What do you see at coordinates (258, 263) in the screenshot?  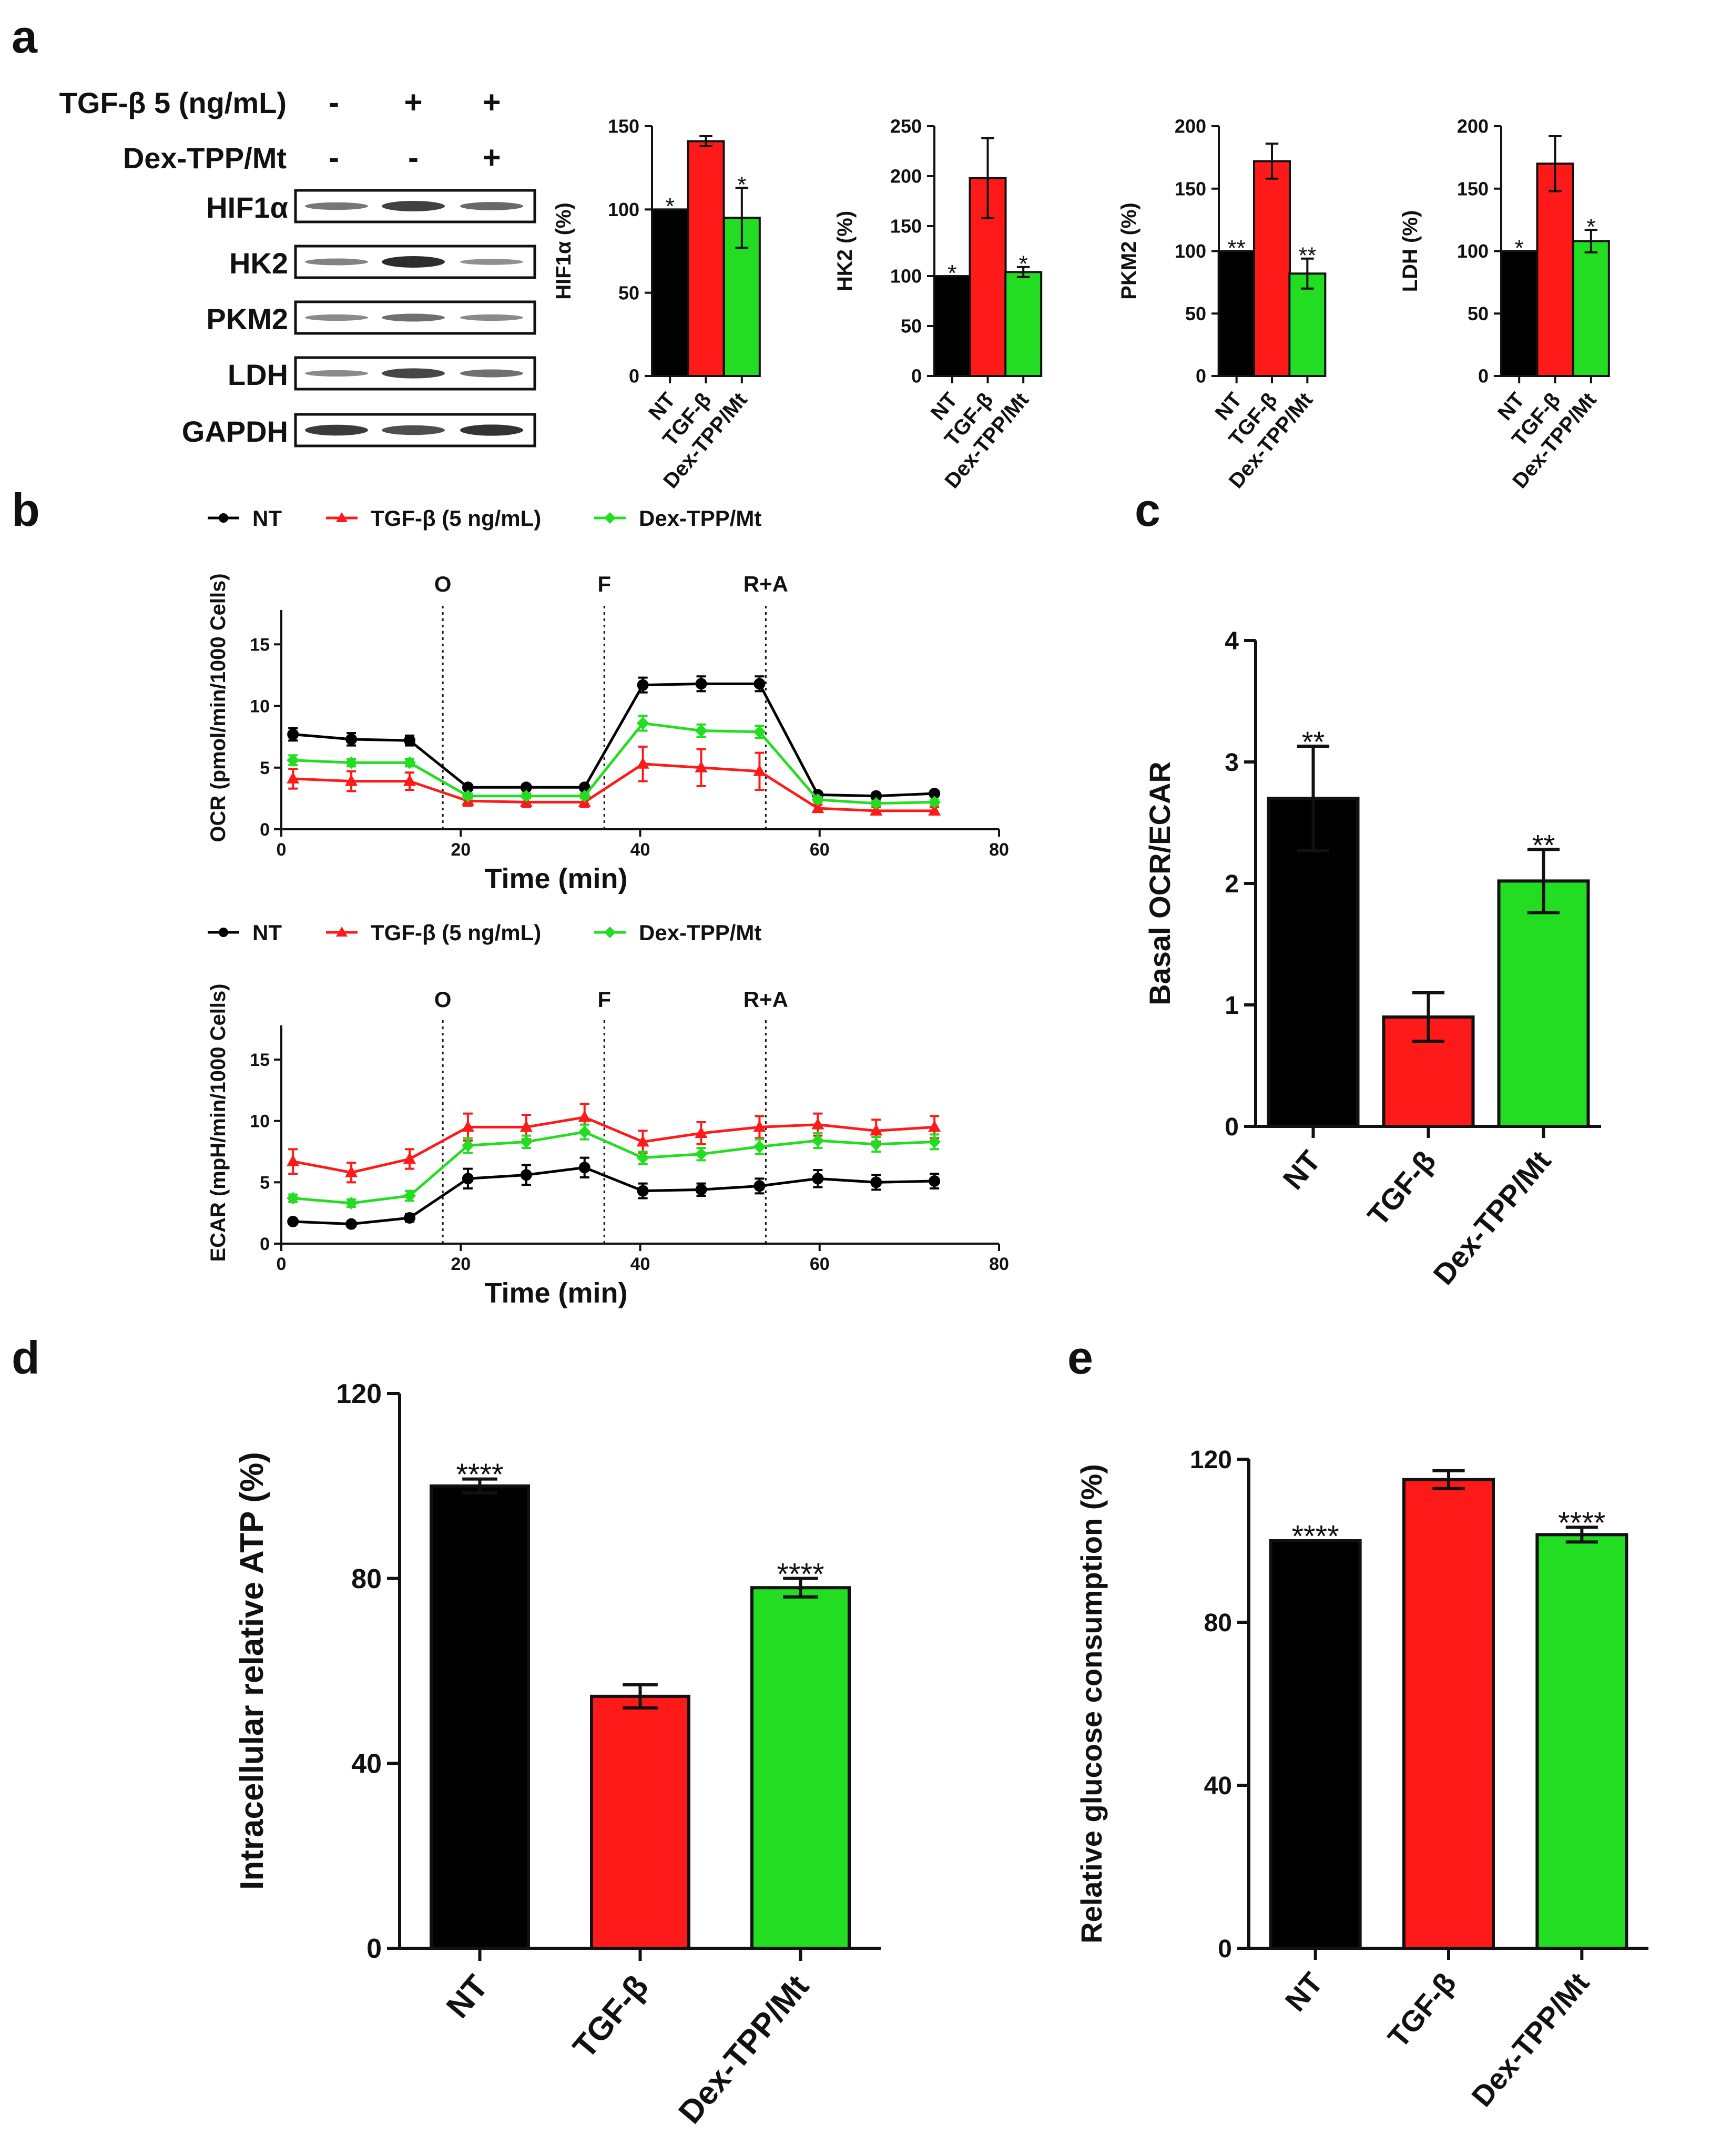 I see `band-label-hk2: HK2` at bounding box center [258, 263].